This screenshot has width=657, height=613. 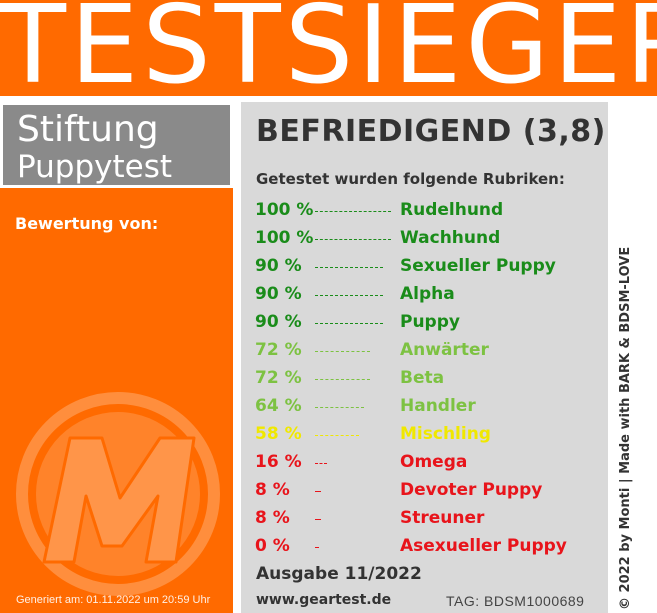 What do you see at coordinates (113, 600) in the screenshot?
I see `generated-timestamp: Generiert am: 01.11.2022 um 20:59 Uhr` at bounding box center [113, 600].